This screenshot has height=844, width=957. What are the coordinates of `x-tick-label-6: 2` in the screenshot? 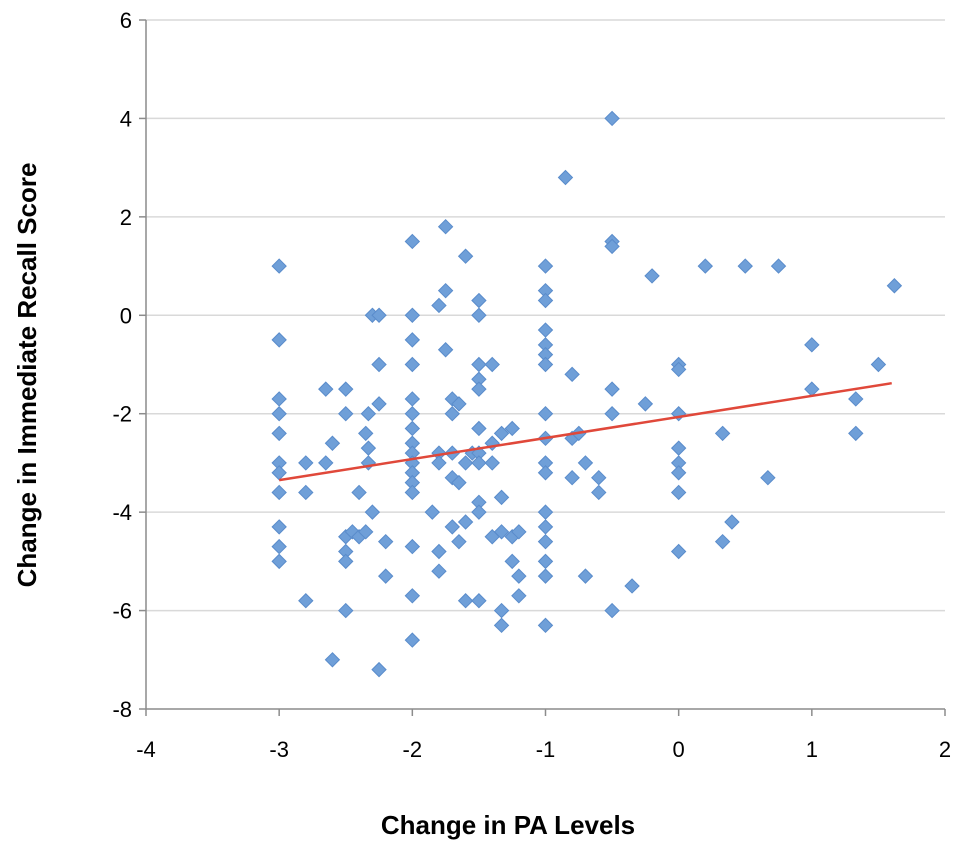 It's located at (945, 749).